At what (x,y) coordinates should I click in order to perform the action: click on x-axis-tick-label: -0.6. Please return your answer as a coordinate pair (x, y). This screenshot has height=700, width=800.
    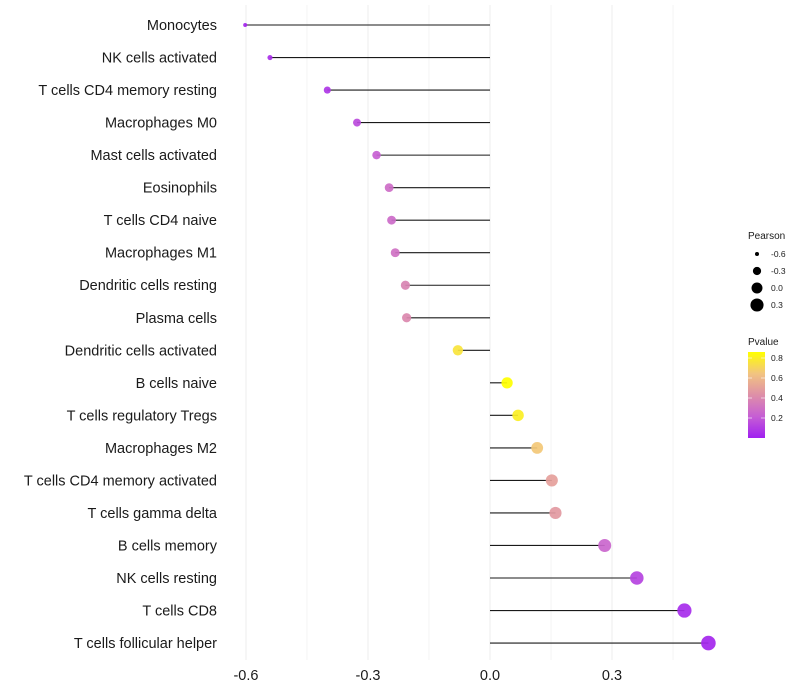
    Looking at the image, I should click on (245, 676).